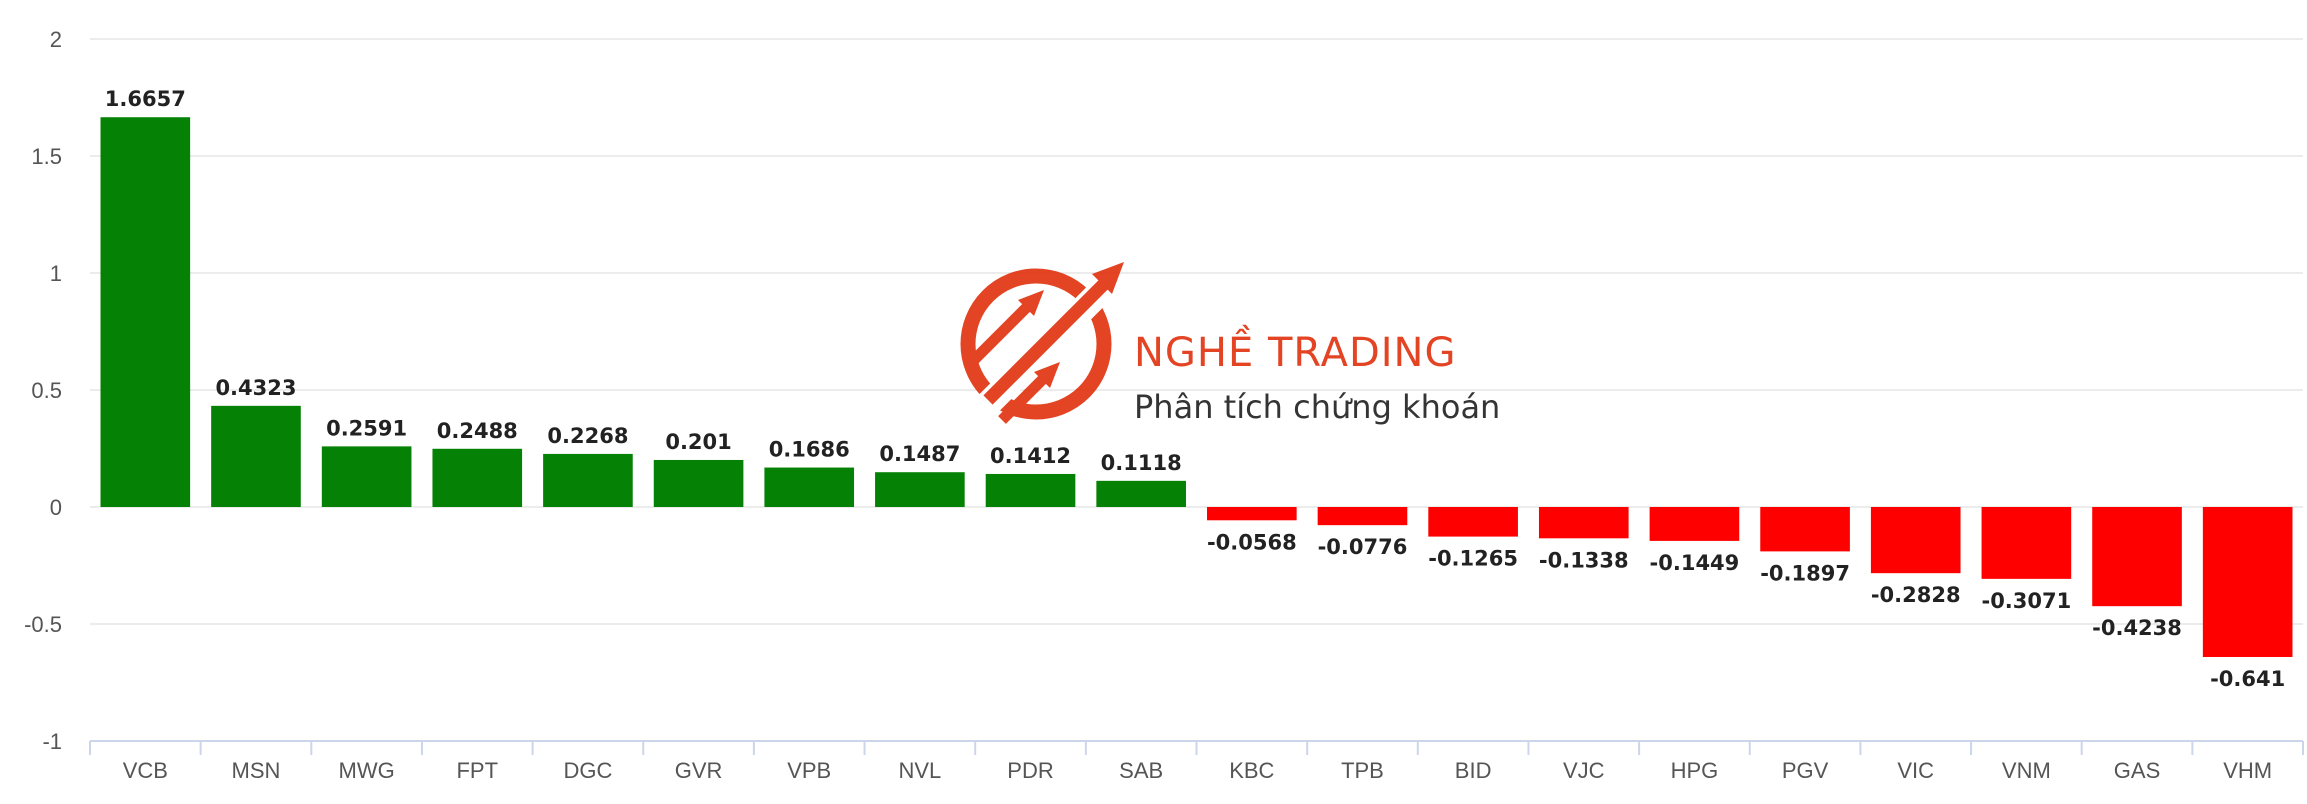  Describe the element at coordinates (1141, 493) in the screenshot. I see `bar-sab` at that location.